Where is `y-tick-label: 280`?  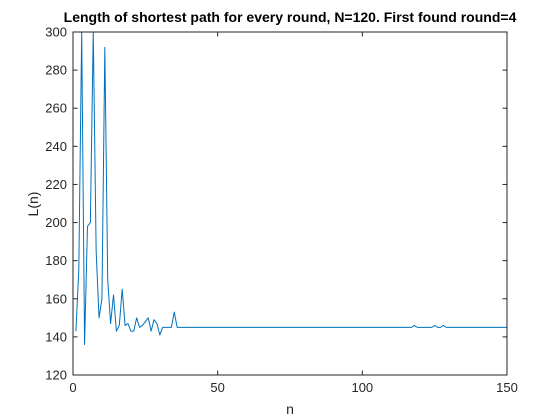 y-tick-label: 280 is located at coordinates (56, 70).